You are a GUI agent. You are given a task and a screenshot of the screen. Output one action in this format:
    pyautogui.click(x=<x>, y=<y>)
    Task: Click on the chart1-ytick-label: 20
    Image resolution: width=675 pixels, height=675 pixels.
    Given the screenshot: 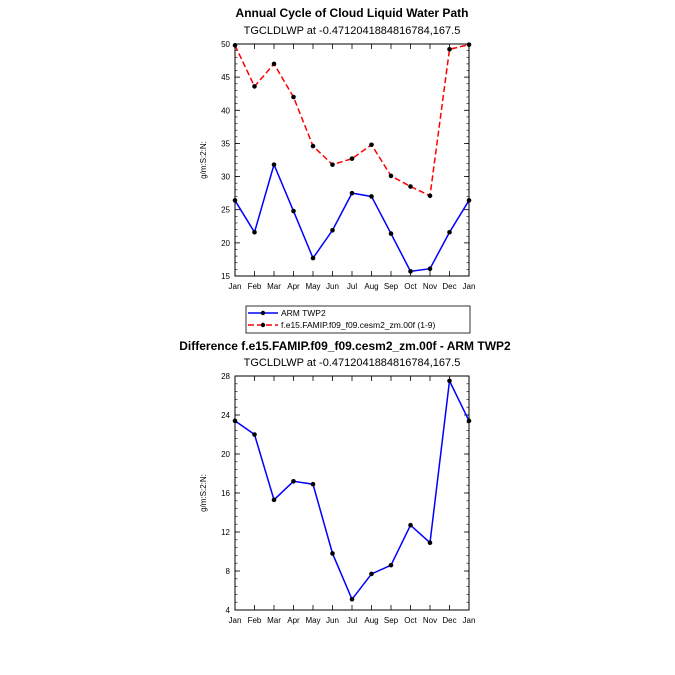 What is the action you would take?
    pyautogui.click(x=225, y=243)
    